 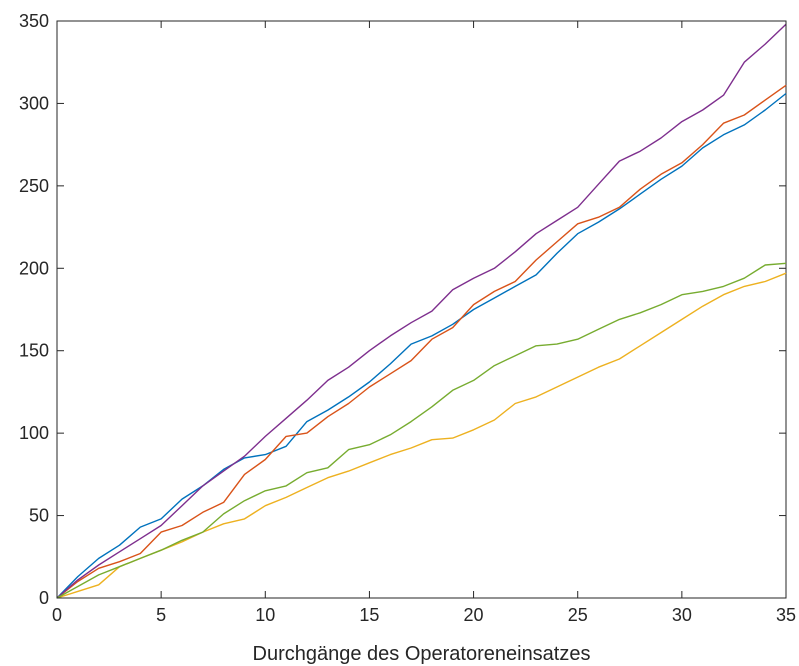 What do you see at coordinates (786, 615) in the screenshot?
I see `x-tick-label: 35` at bounding box center [786, 615].